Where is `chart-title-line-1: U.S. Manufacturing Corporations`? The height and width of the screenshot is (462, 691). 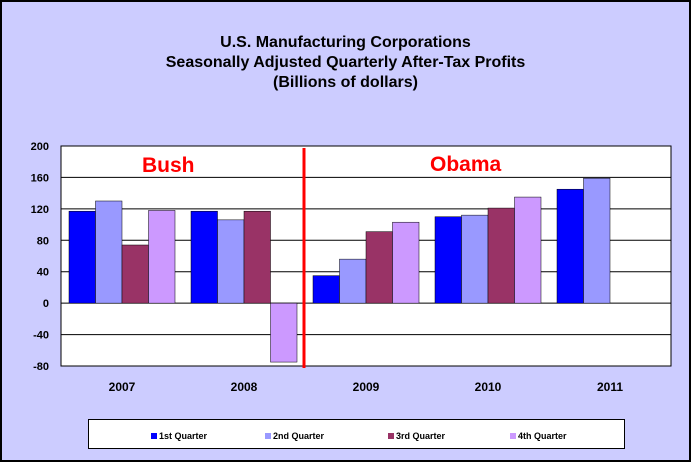 chart-title-line-1: U.S. Manufacturing Corporations is located at coordinates (345, 42).